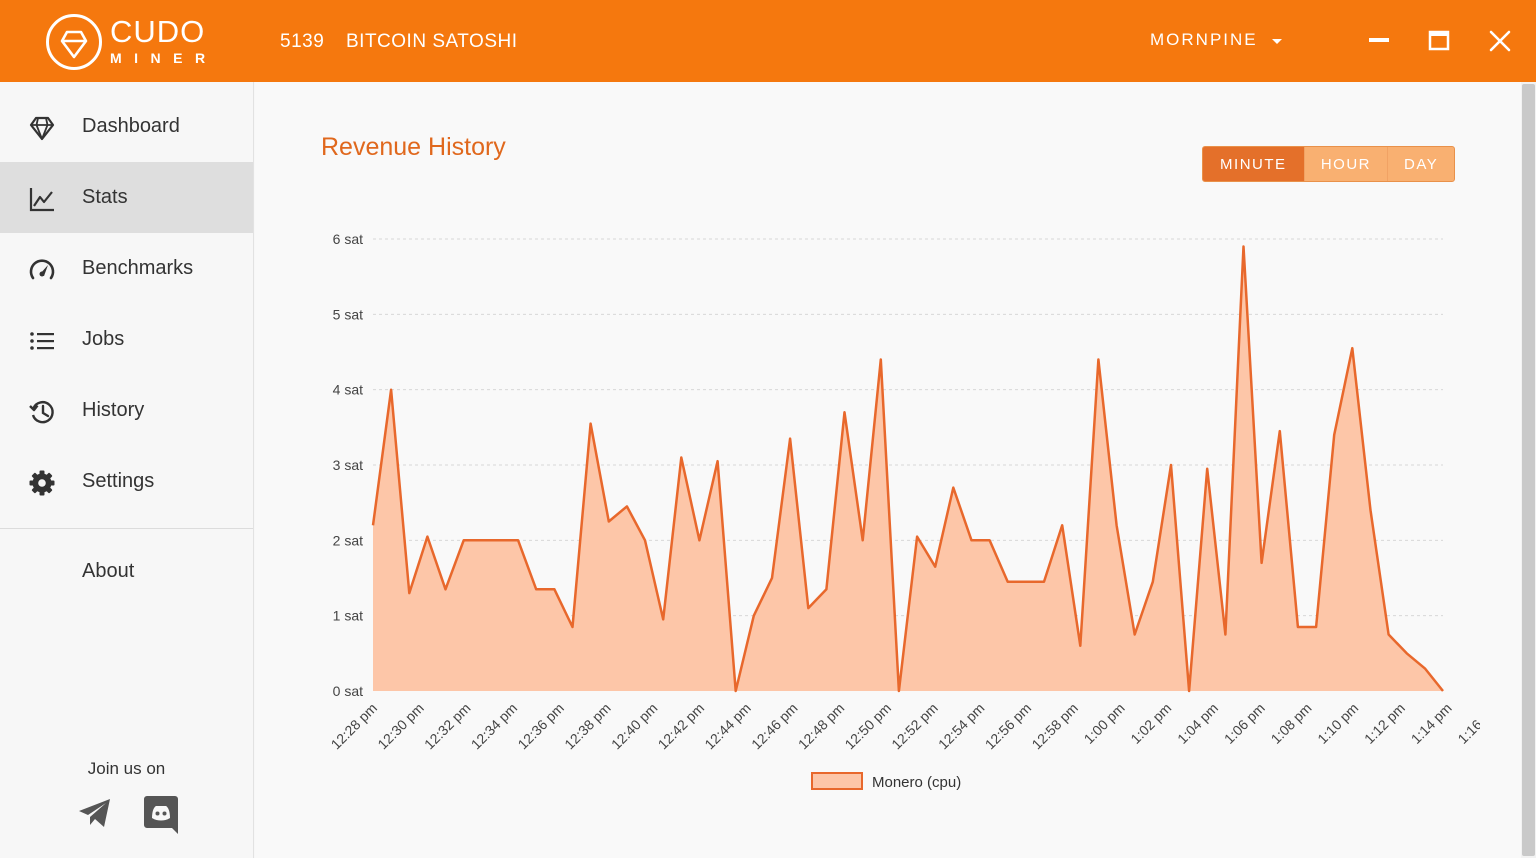  I want to click on close-icon, so click(1500, 41).